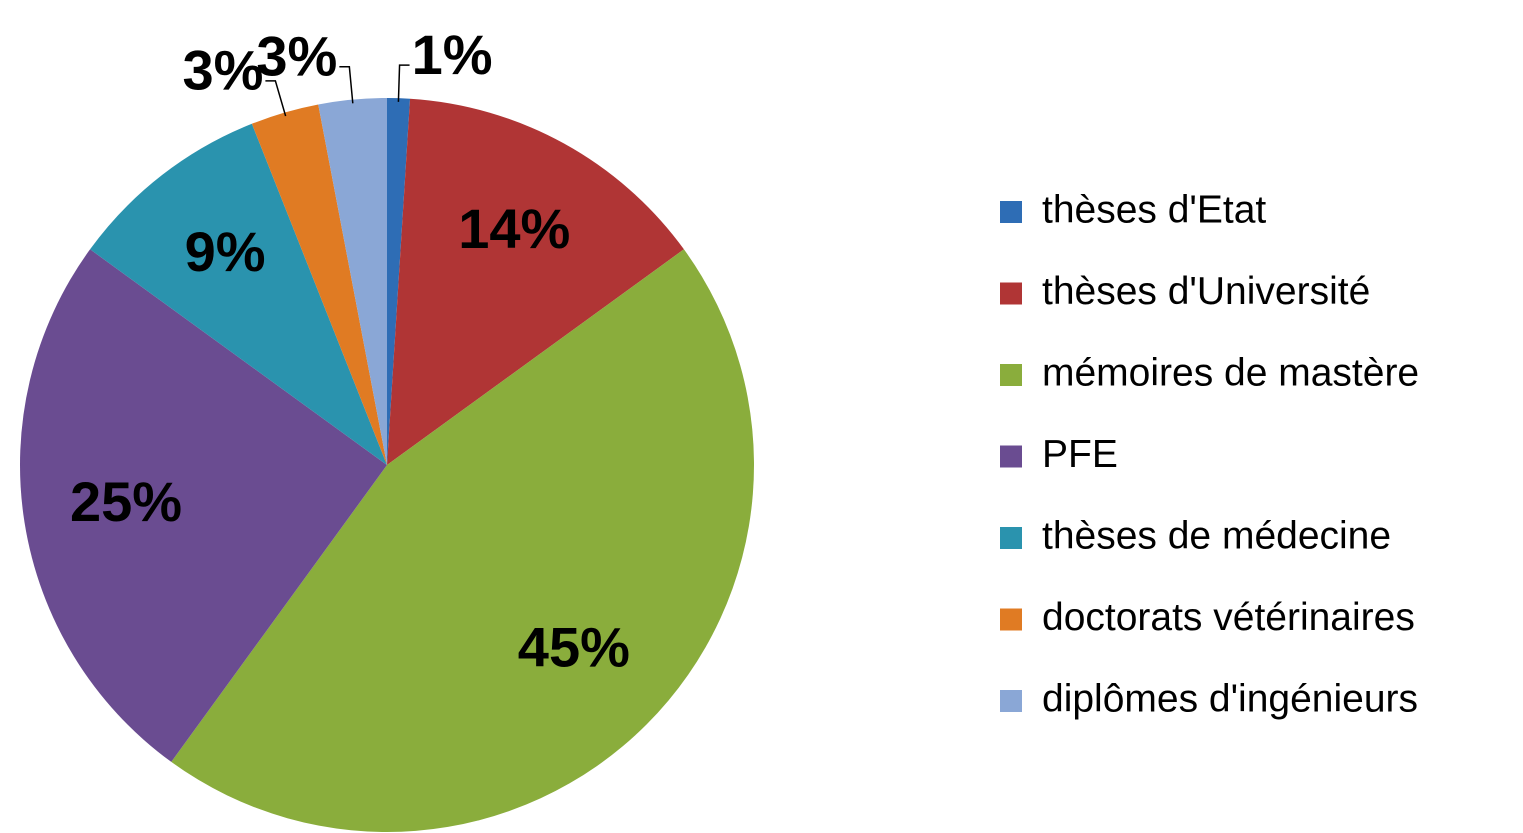 The height and width of the screenshot is (833, 1523). Describe the element at coordinates (1154, 209) in the screenshot. I see `legend-label: thèses d'Etat` at that location.